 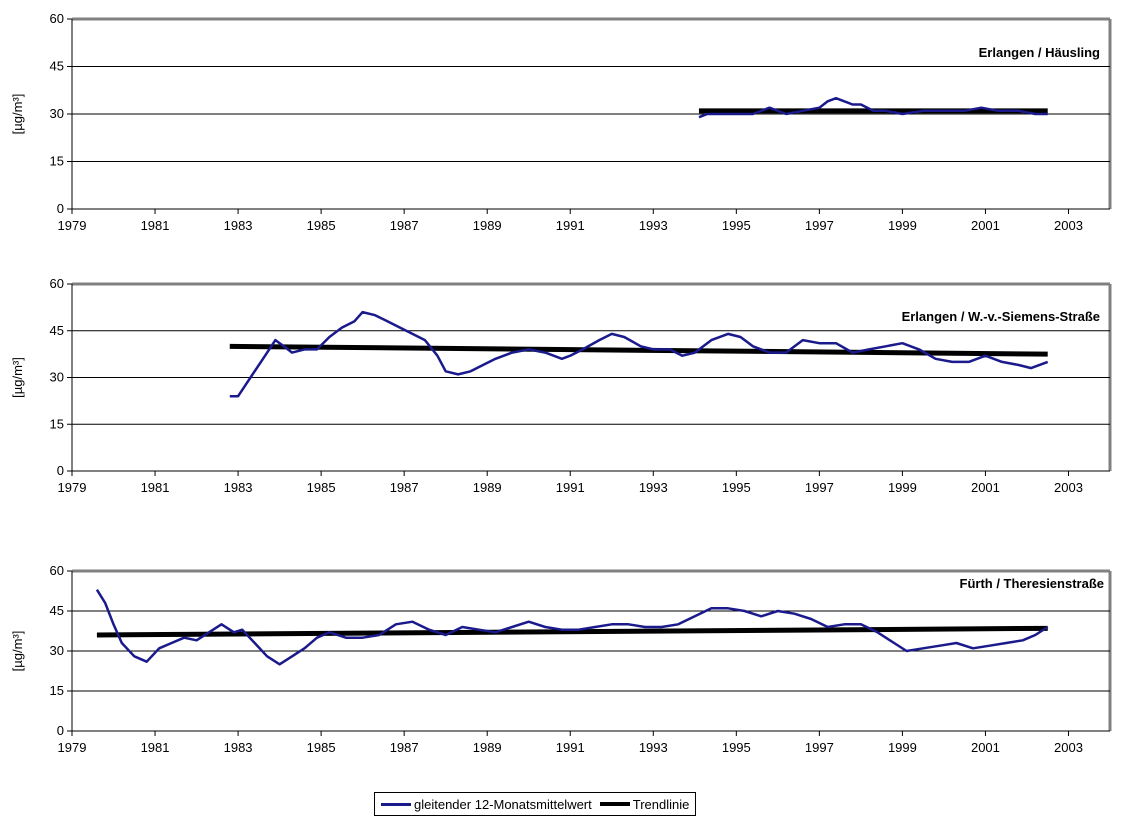 I want to click on panel-2-ytick-label: 15, so click(x=57, y=423).